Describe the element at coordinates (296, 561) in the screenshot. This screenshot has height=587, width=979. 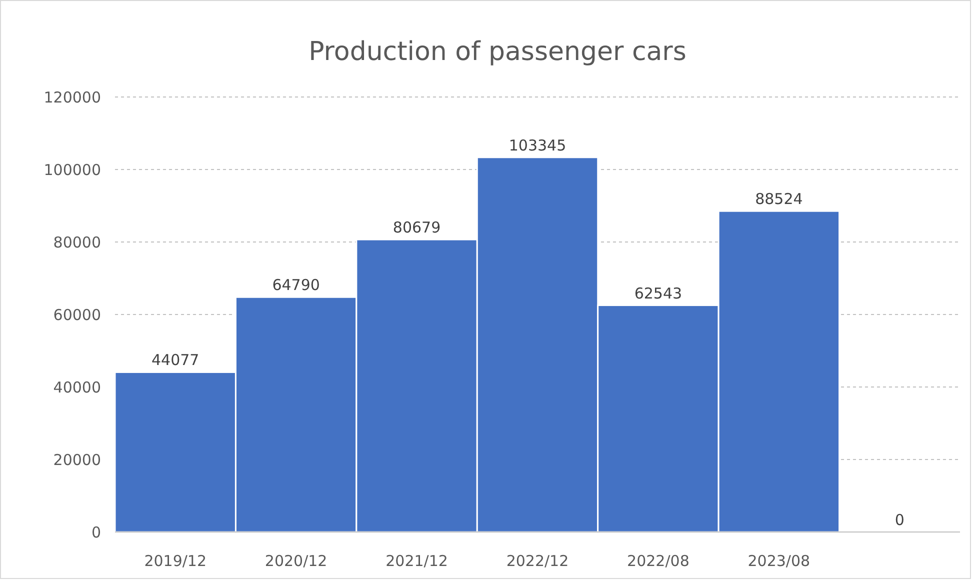
I see `x-tick-label: 2020/12` at that location.